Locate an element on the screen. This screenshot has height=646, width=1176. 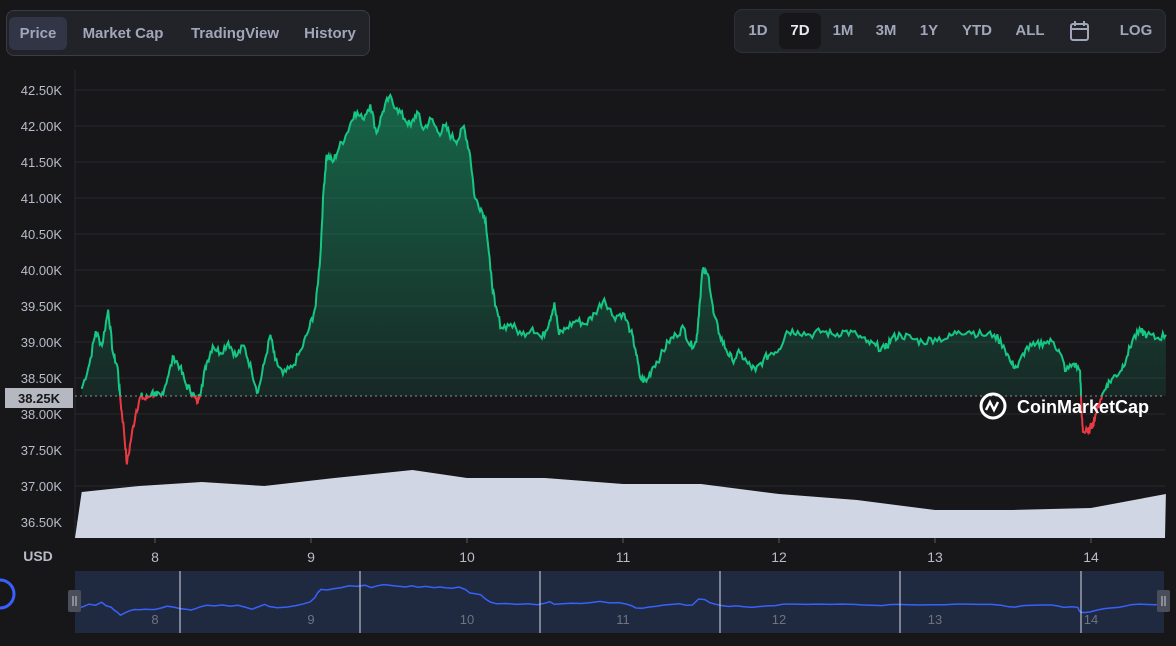
x-tick-label: 14 is located at coordinates (1091, 557).